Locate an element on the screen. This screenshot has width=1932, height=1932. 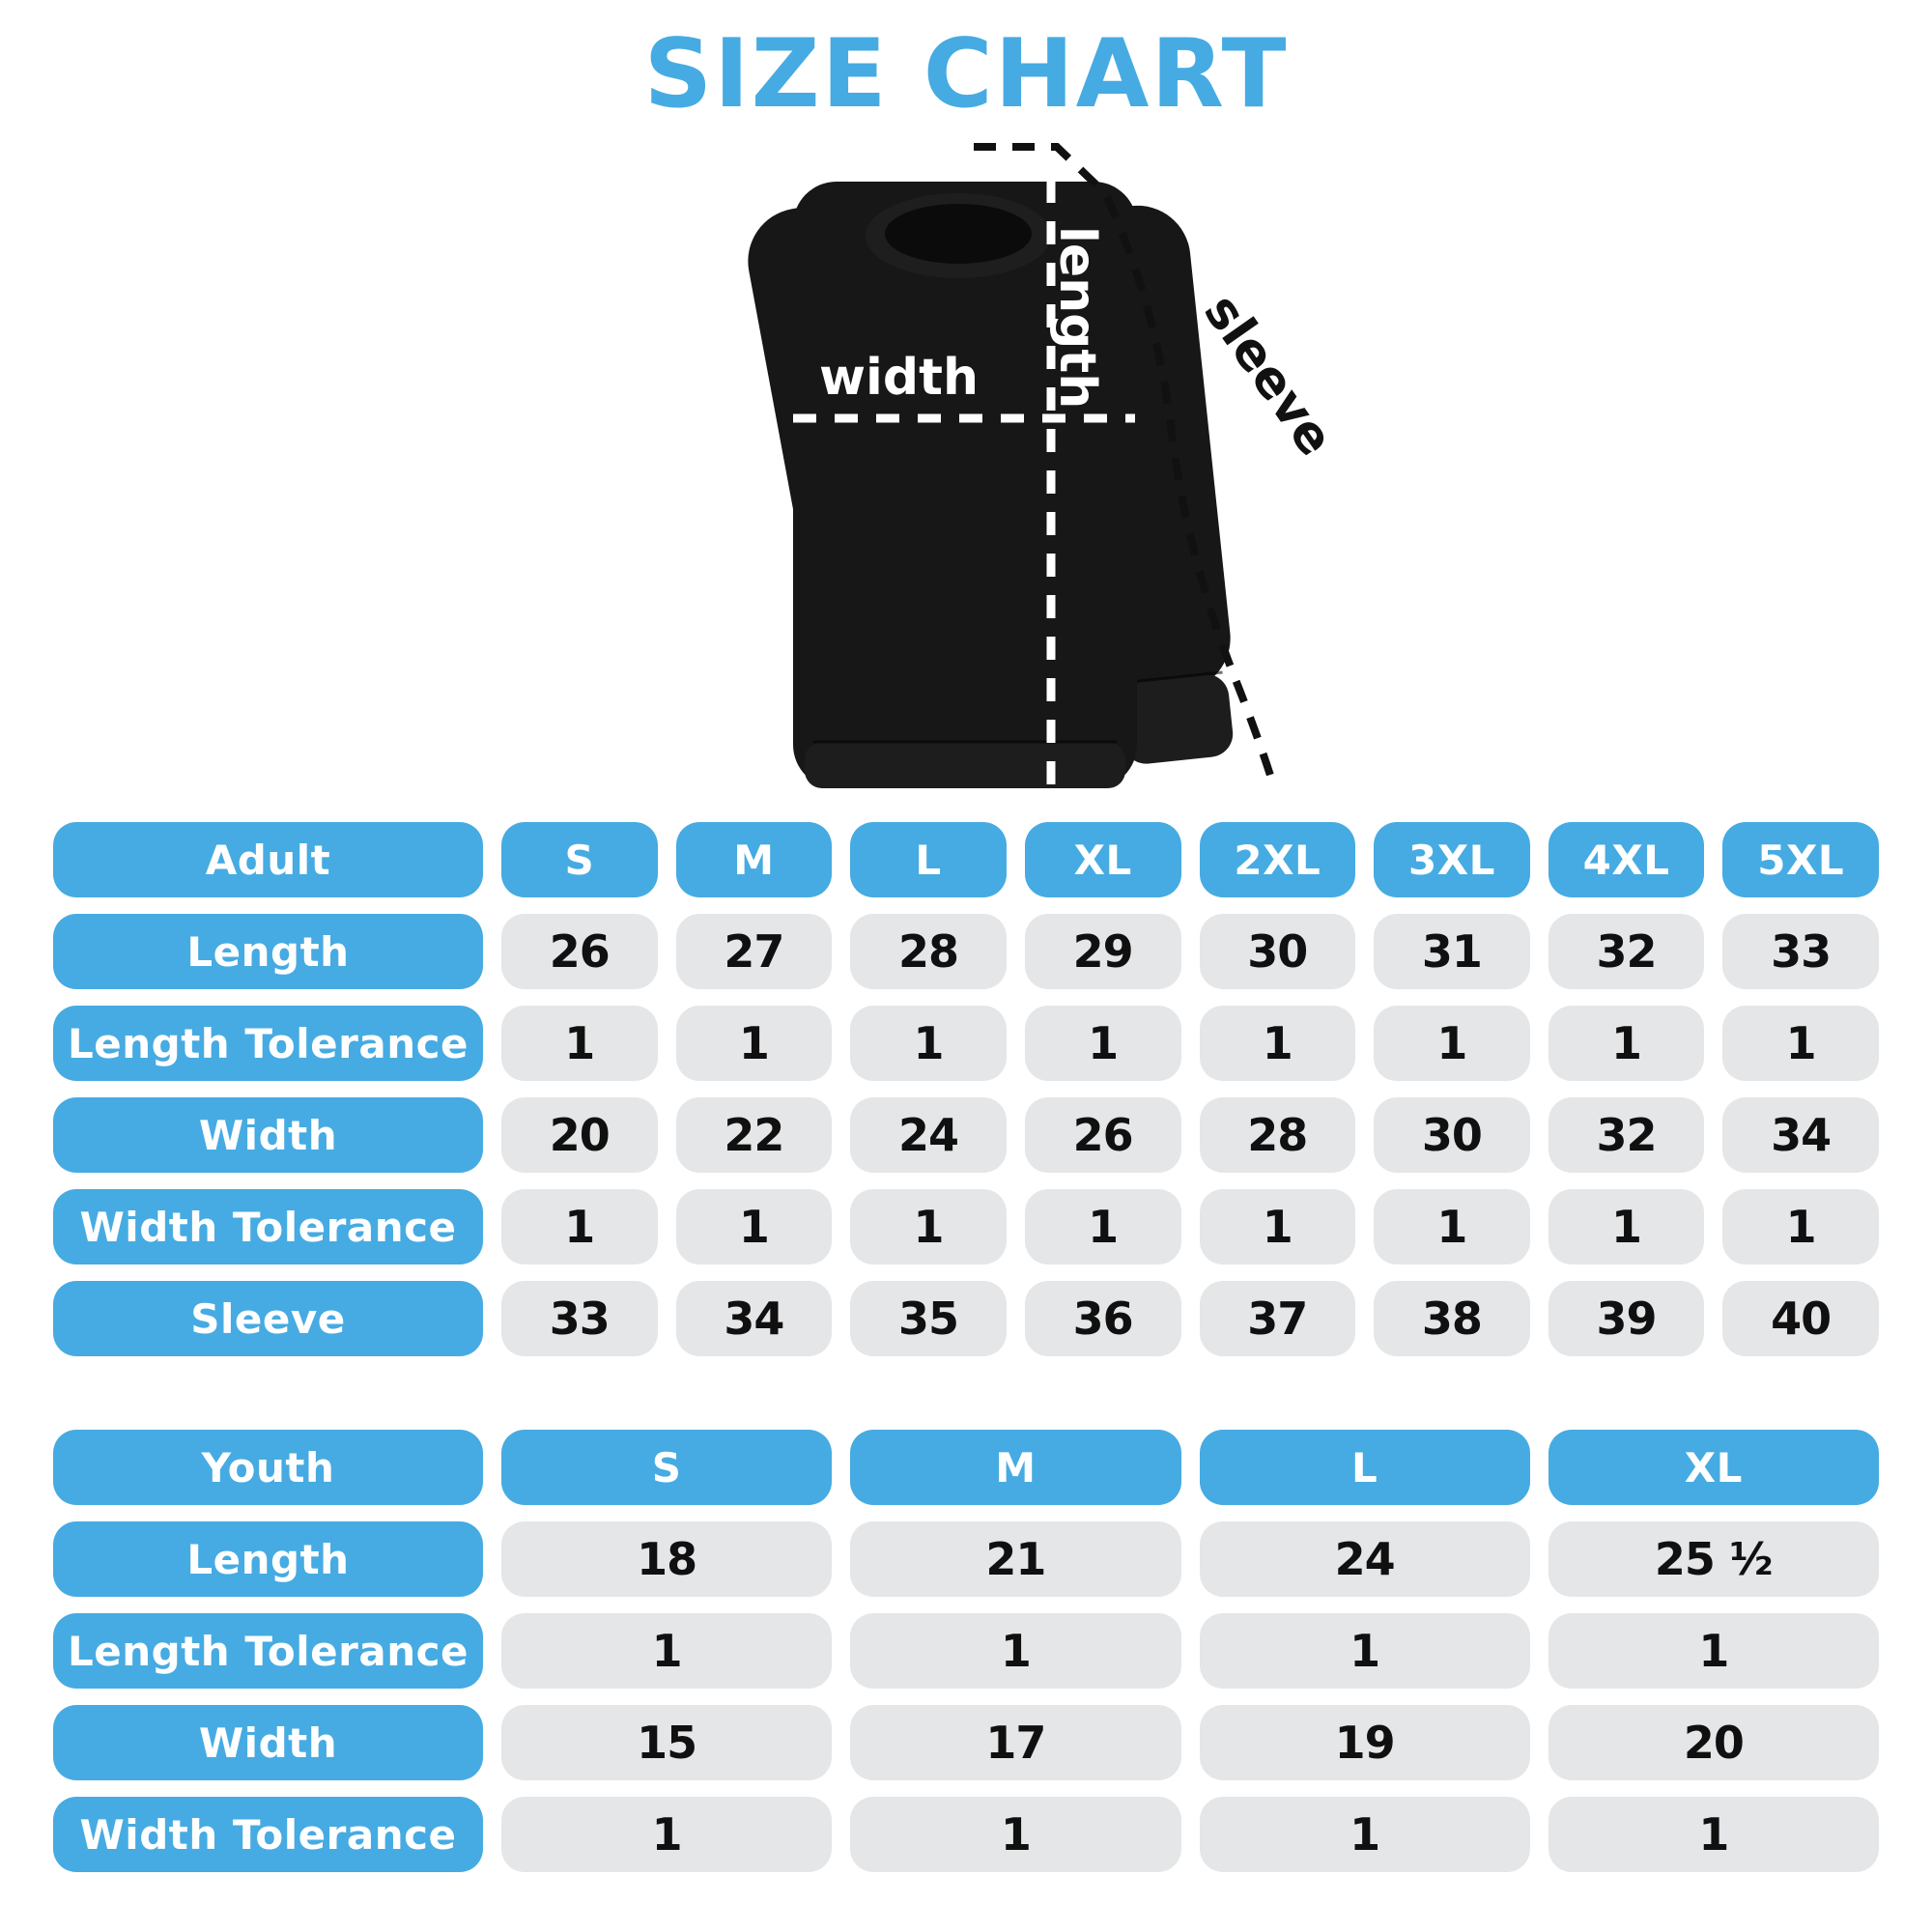
page-title: SIZE CHART is located at coordinates (966, 74).